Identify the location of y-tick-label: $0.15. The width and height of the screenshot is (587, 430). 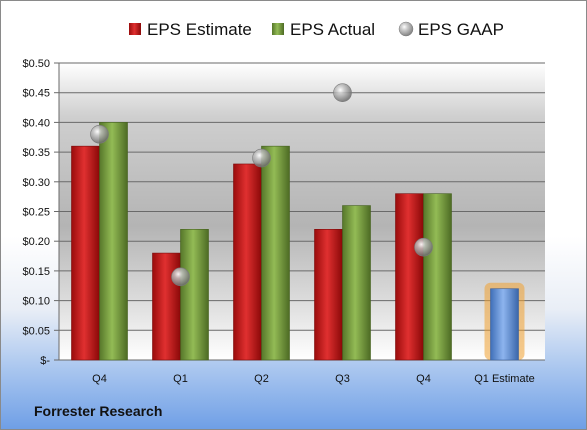
(36, 272).